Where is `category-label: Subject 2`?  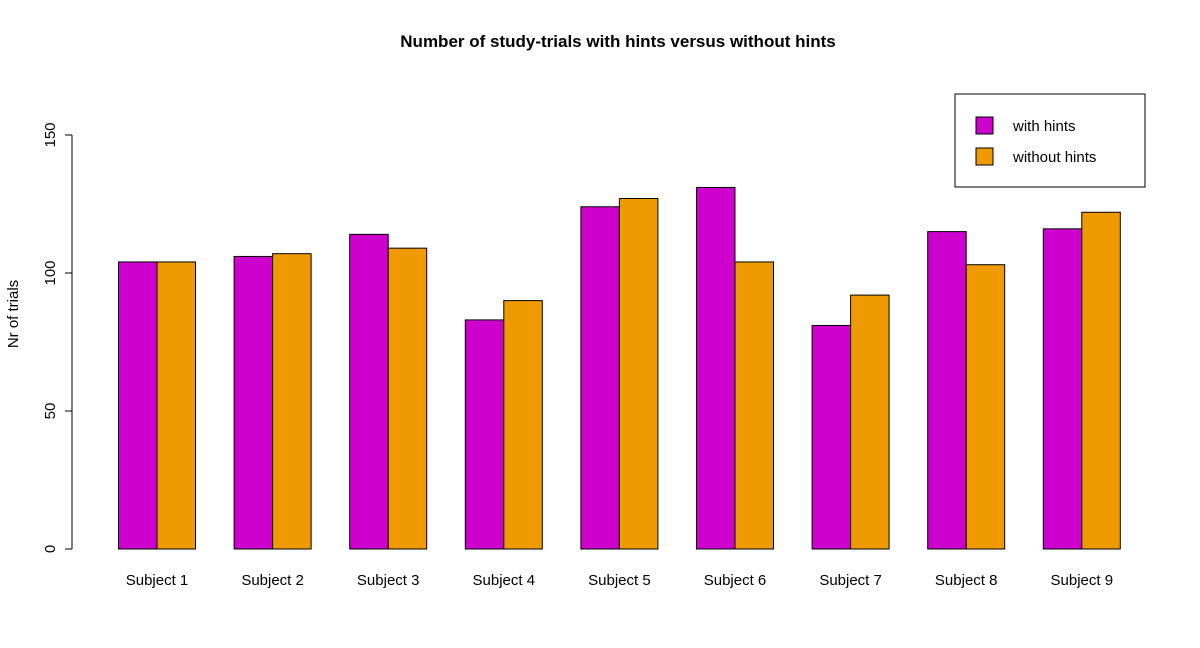 category-label: Subject 2 is located at coordinates (272, 580).